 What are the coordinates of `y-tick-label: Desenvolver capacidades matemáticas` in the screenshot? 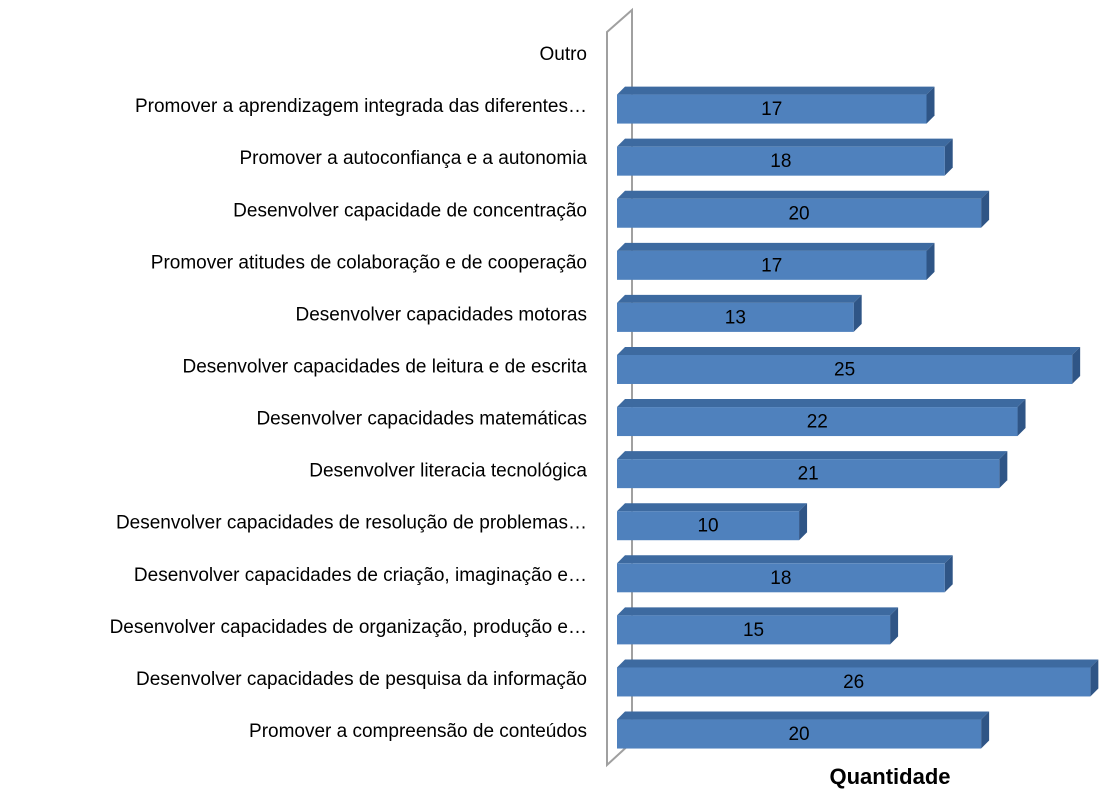 It's located at (421, 419).